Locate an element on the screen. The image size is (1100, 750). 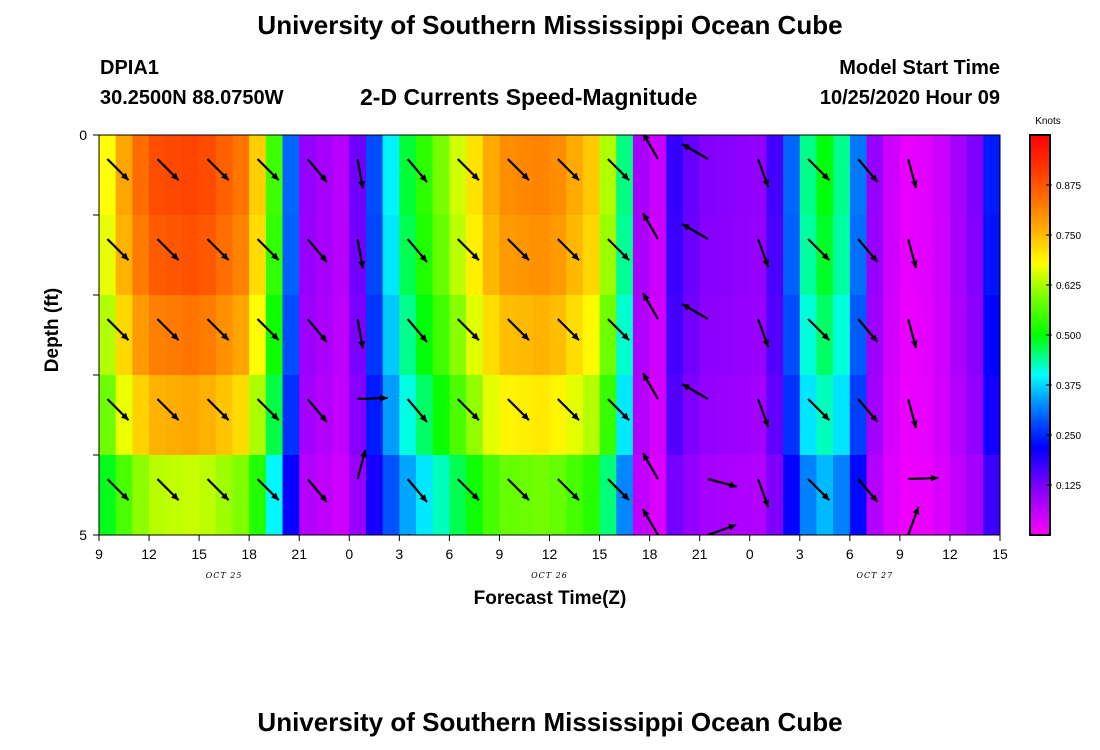
plot-title: 2-D Currents Speed-Magnitude is located at coordinates (529, 97).